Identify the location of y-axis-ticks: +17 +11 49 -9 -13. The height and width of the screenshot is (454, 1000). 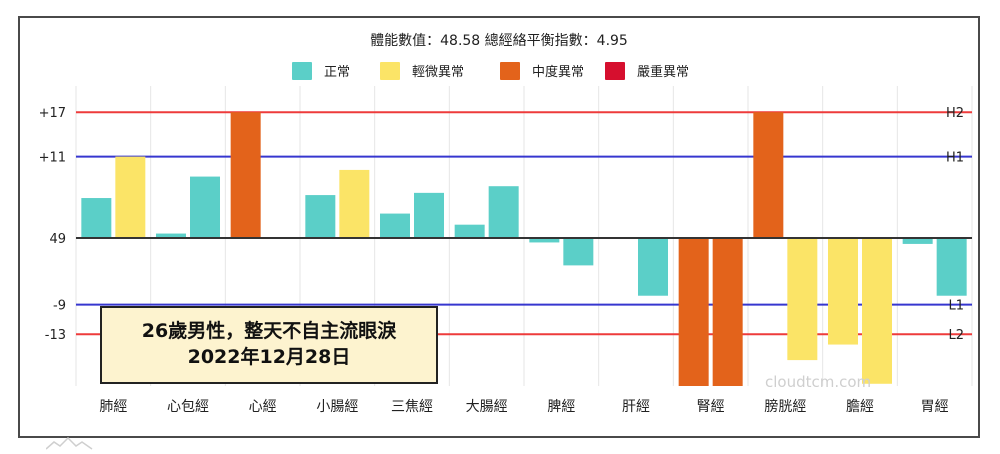
(52, 224).